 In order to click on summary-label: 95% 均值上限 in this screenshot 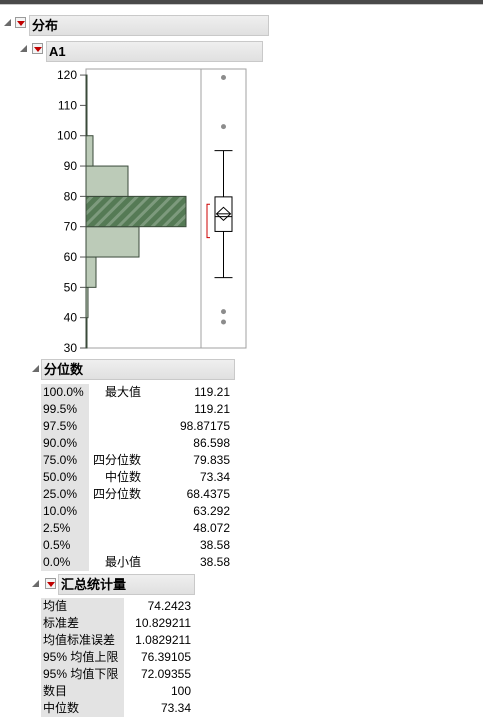, I will do `click(81, 657)`.